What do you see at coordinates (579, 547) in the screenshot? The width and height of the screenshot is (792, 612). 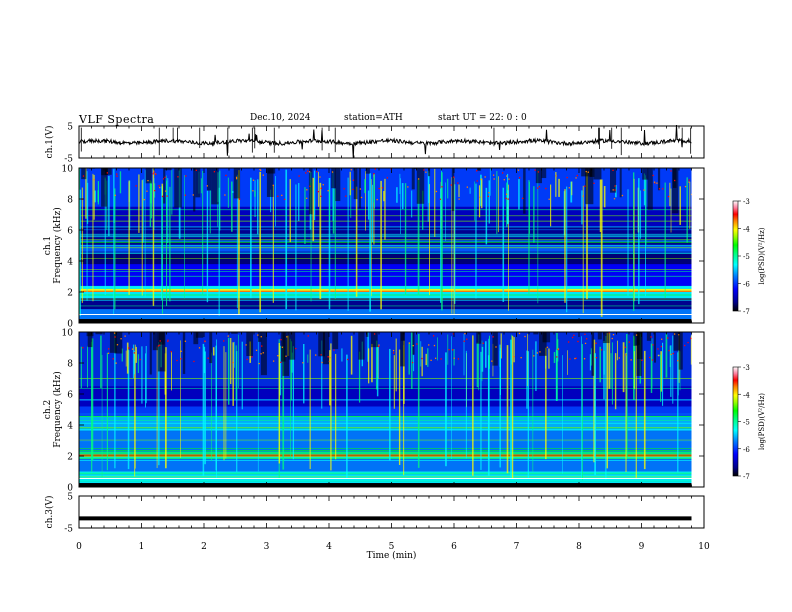 I see `x-tick-label: 8` at bounding box center [579, 547].